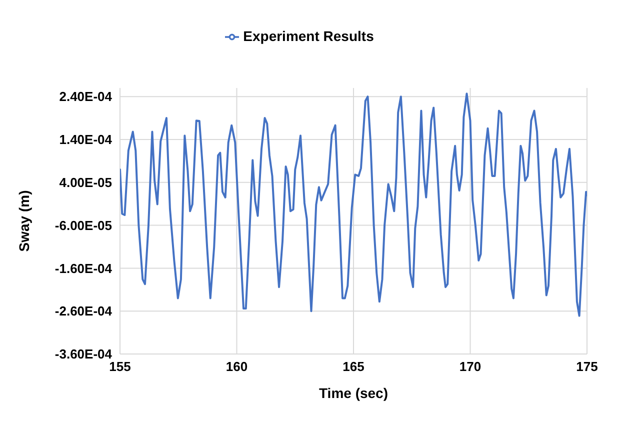  What do you see at coordinates (86, 96) in the screenshot?
I see `y-tick-label: 2.40E-04` at bounding box center [86, 96].